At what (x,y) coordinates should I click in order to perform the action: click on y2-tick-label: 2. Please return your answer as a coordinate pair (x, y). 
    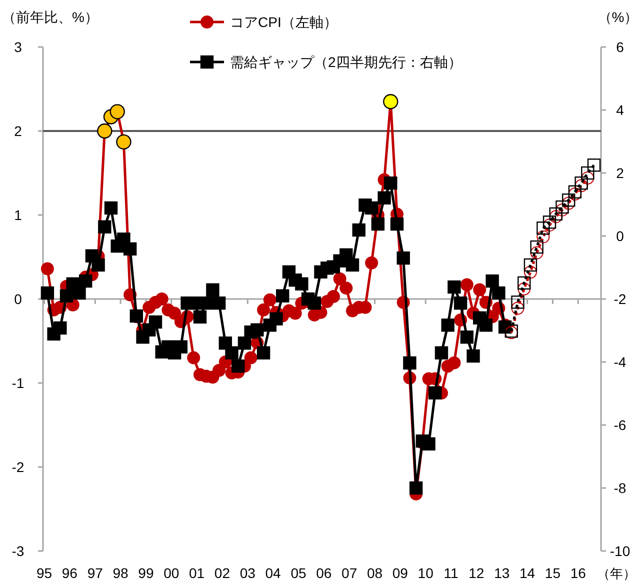
    Looking at the image, I should click on (620, 173).